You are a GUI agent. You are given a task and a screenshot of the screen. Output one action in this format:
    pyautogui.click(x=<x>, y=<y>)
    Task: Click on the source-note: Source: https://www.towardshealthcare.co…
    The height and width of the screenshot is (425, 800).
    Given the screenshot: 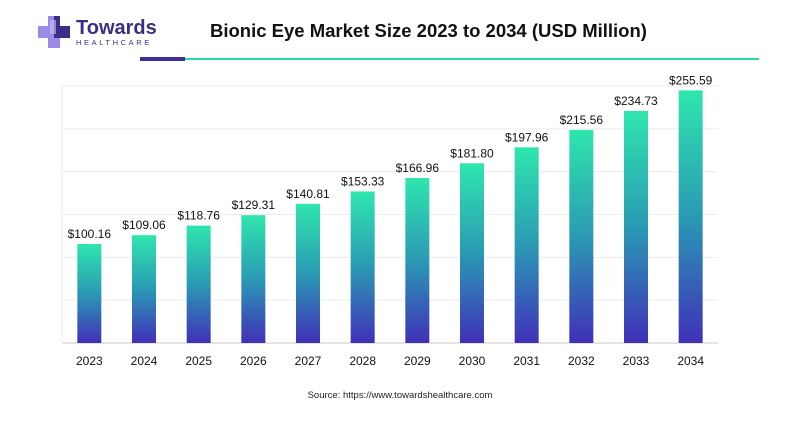 What is the action you would take?
    pyautogui.click(x=400, y=395)
    